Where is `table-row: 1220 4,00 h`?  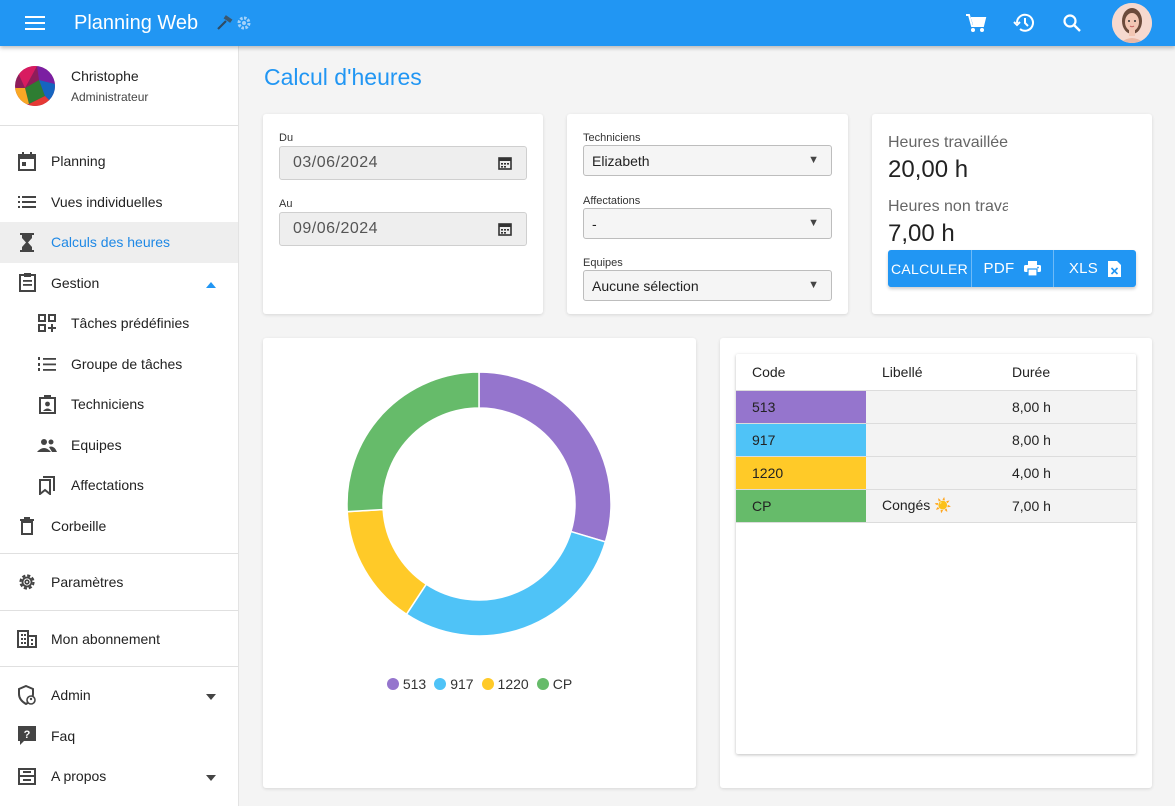
table-row: 1220 4,00 h is located at coordinates (936, 473).